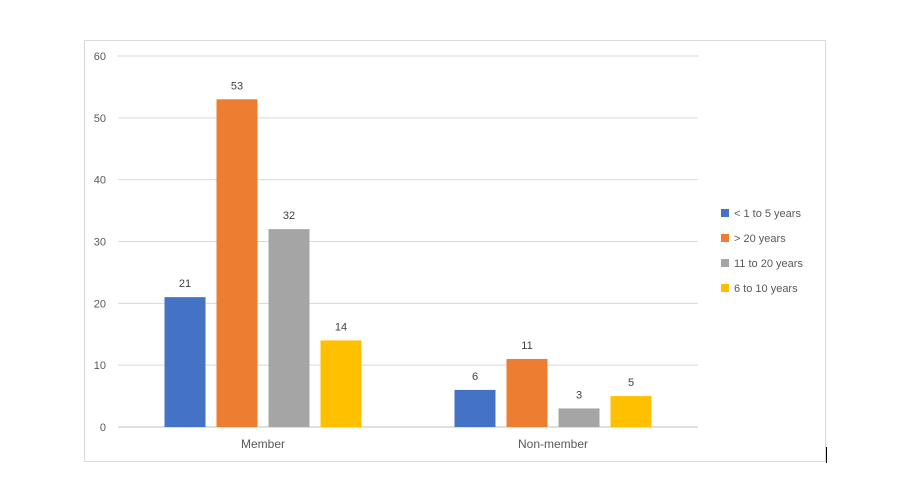 This screenshot has height=498, width=910. What do you see at coordinates (766, 289) in the screenshot?
I see `legend-label: 6 to 10 years` at bounding box center [766, 289].